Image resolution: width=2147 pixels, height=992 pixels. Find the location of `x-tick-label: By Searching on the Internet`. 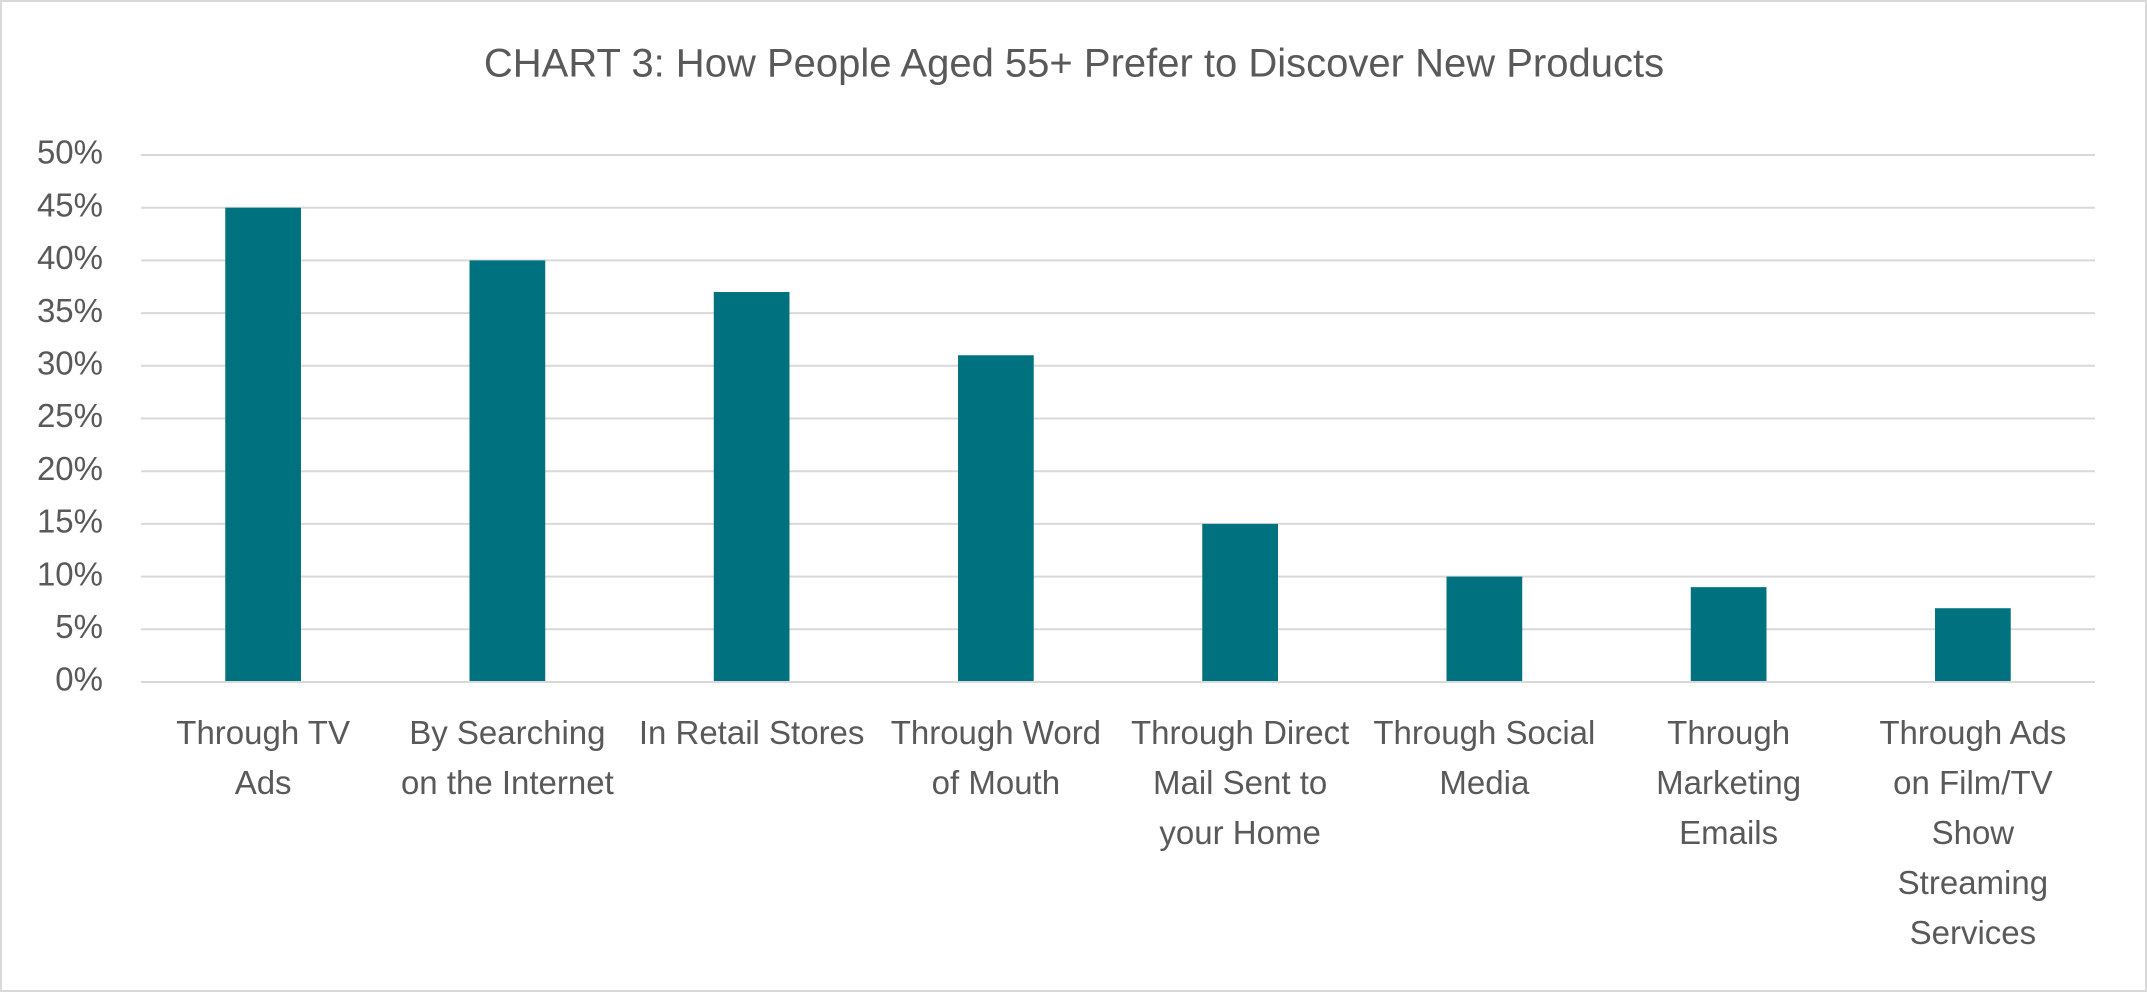

x-tick-label: By Searching on the Internet is located at coordinates (507, 757).